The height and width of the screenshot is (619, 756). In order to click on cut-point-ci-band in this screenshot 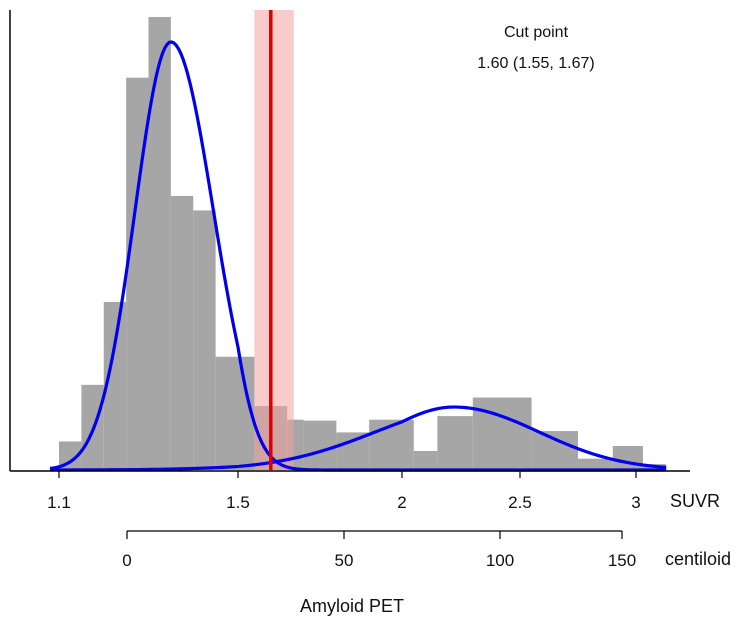, I will do `click(274, 240)`.